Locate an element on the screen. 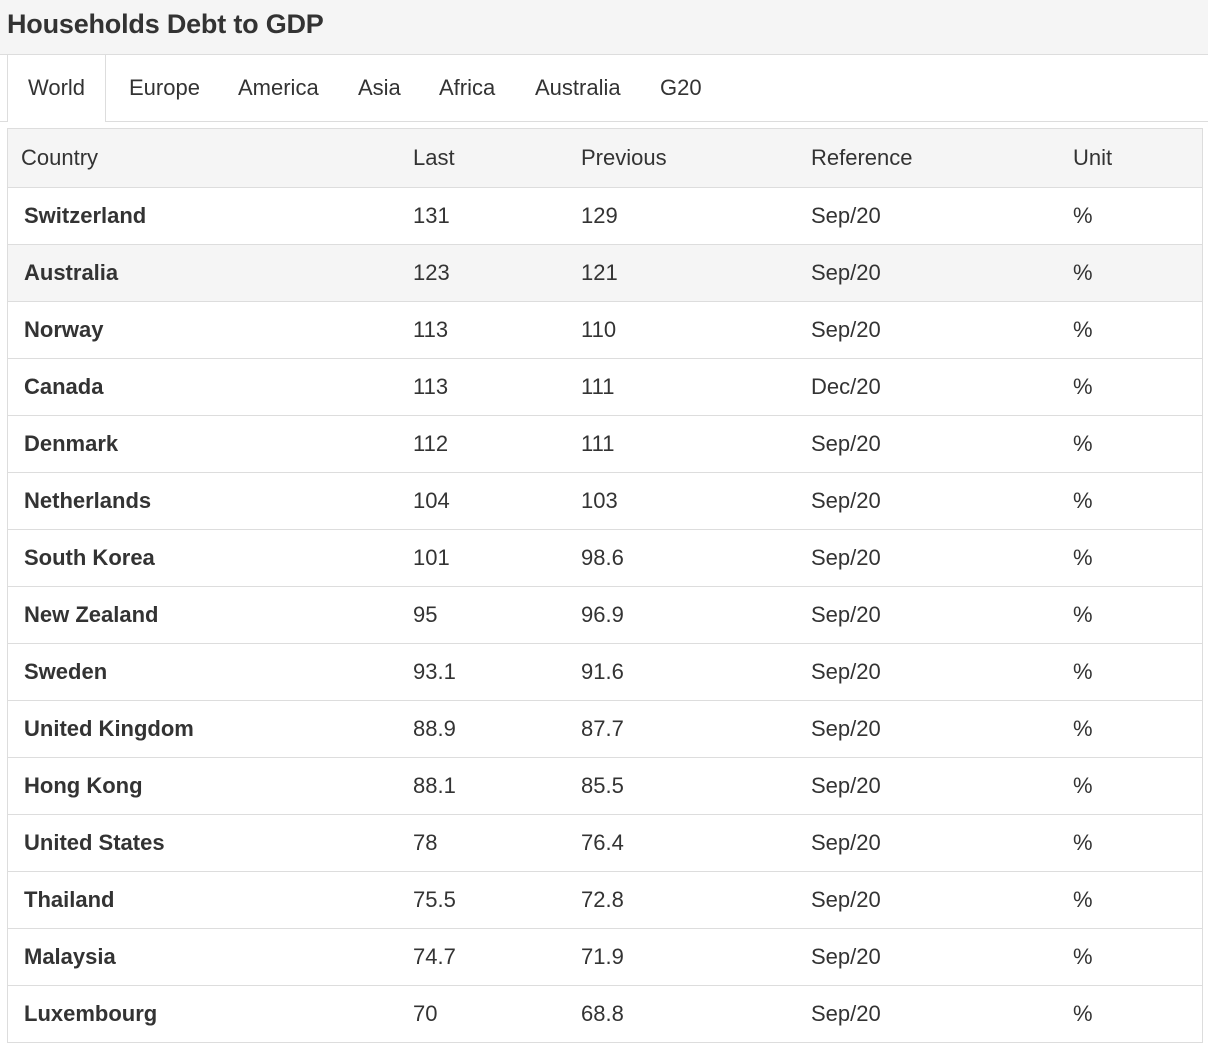 The image size is (1208, 1058). table-row: Canada 113 111 Dec/20% is located at coordinates (605, 387).